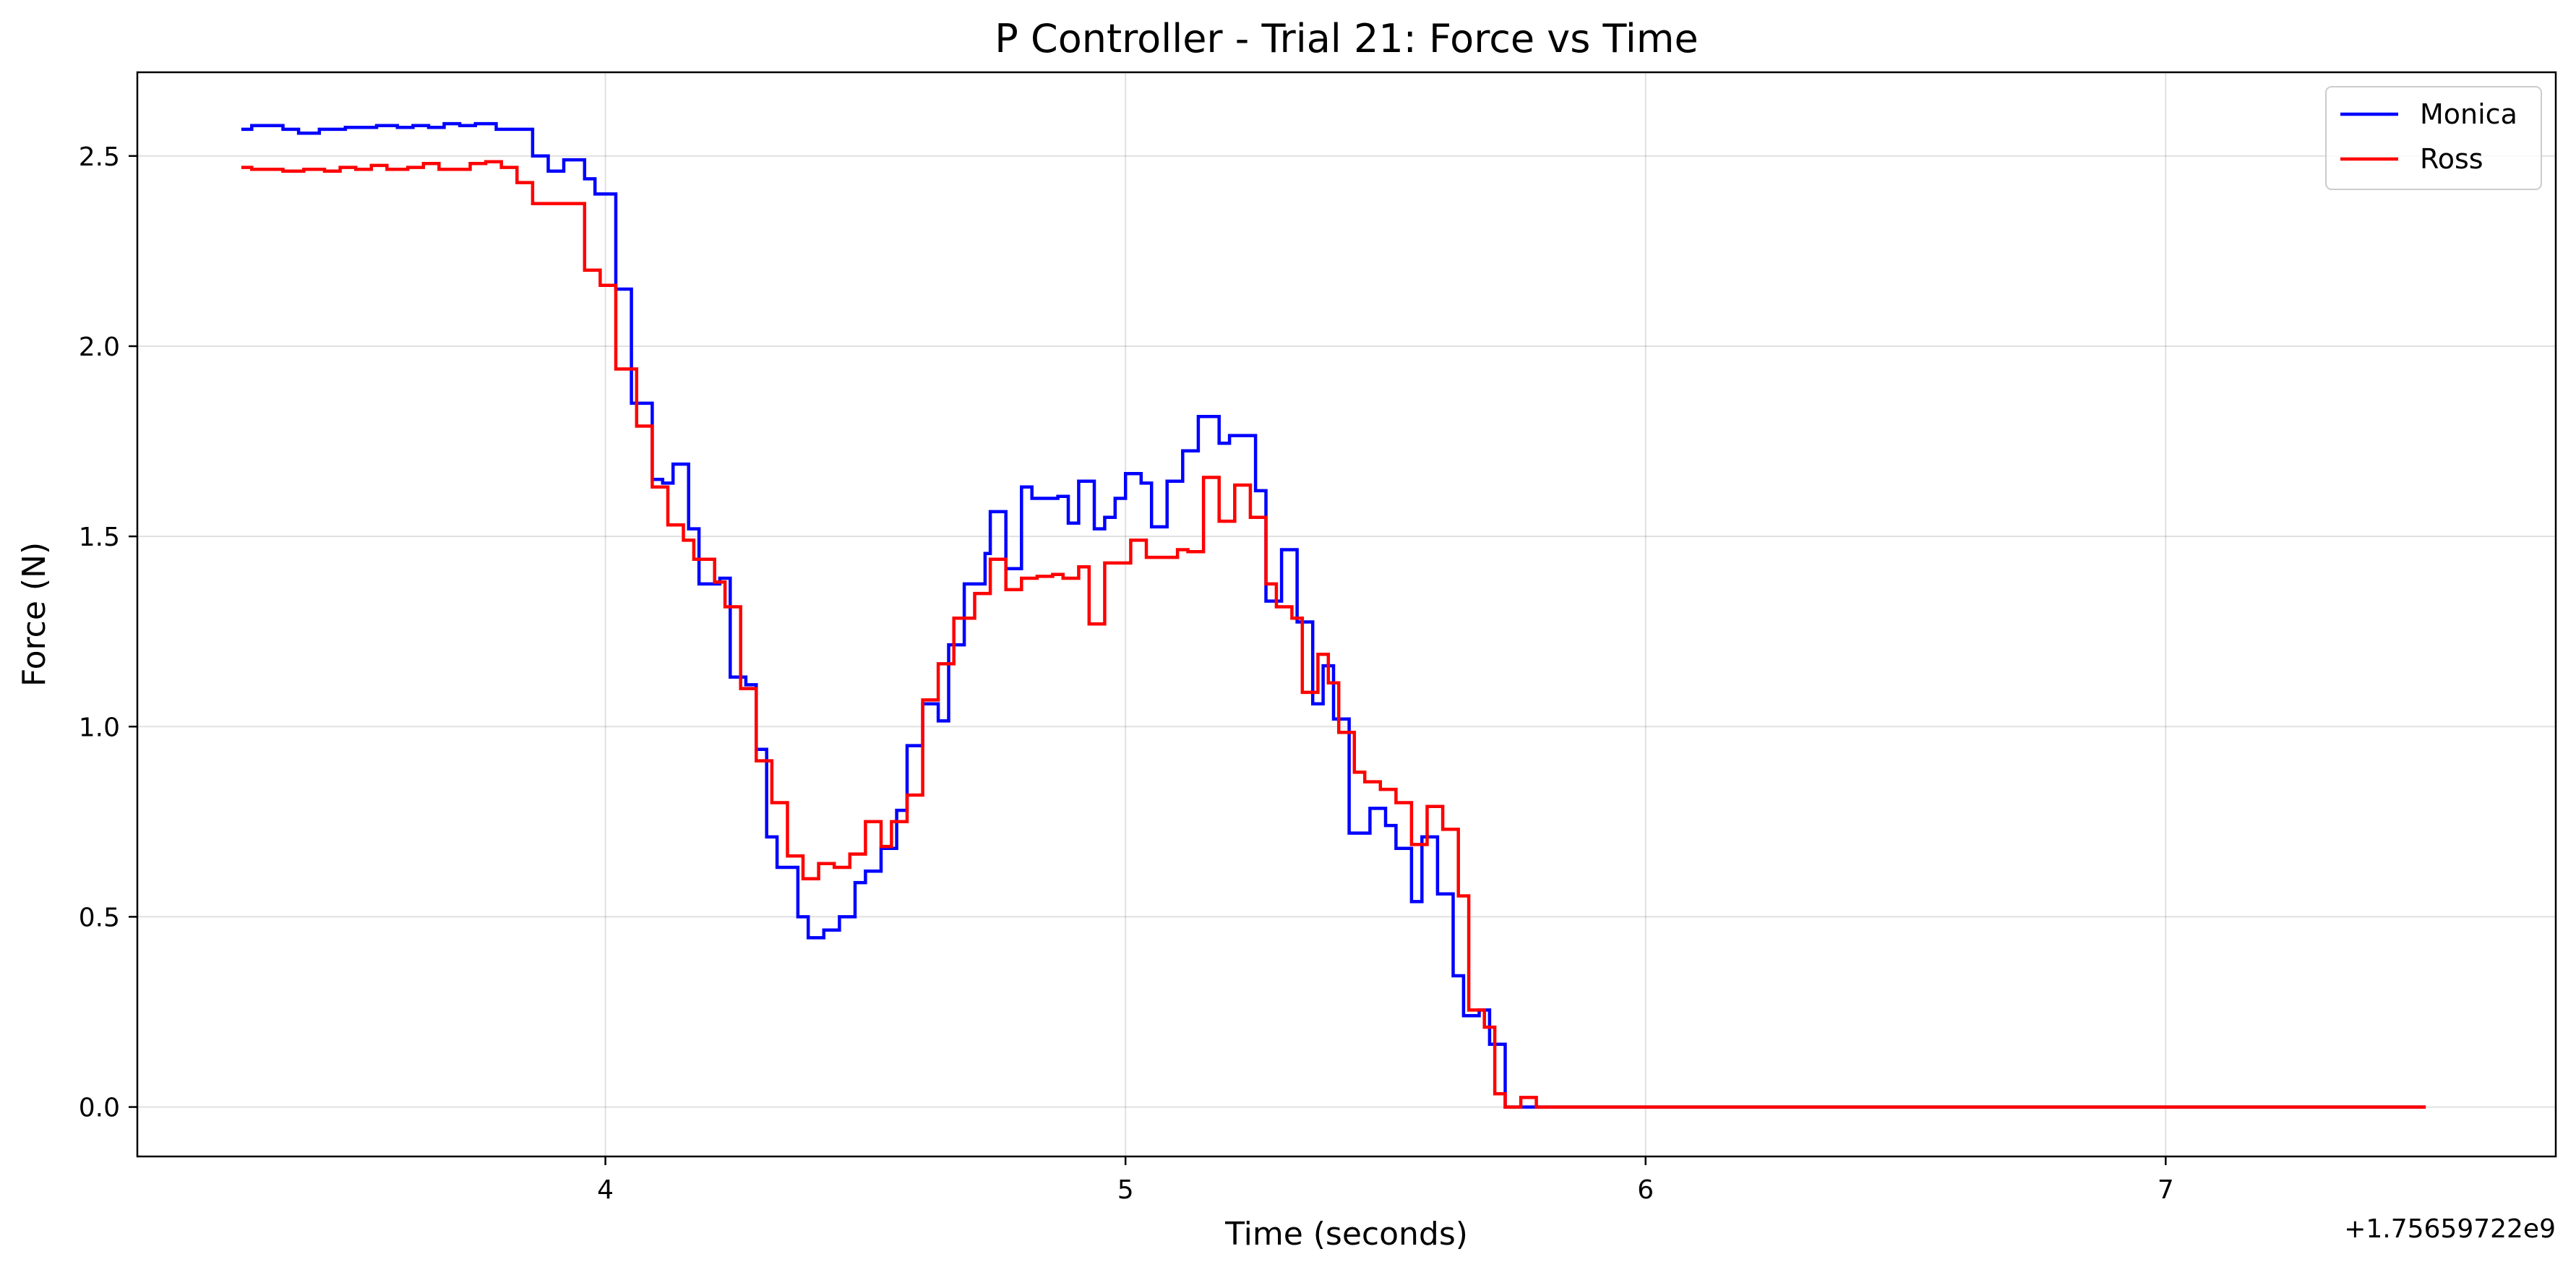 This screenshot has width=2576, height=1275. What do you see at coordinates (100, 157) in the screenshot?
I see `y-tick-label: 2.5` at bounding box center [100, 157].